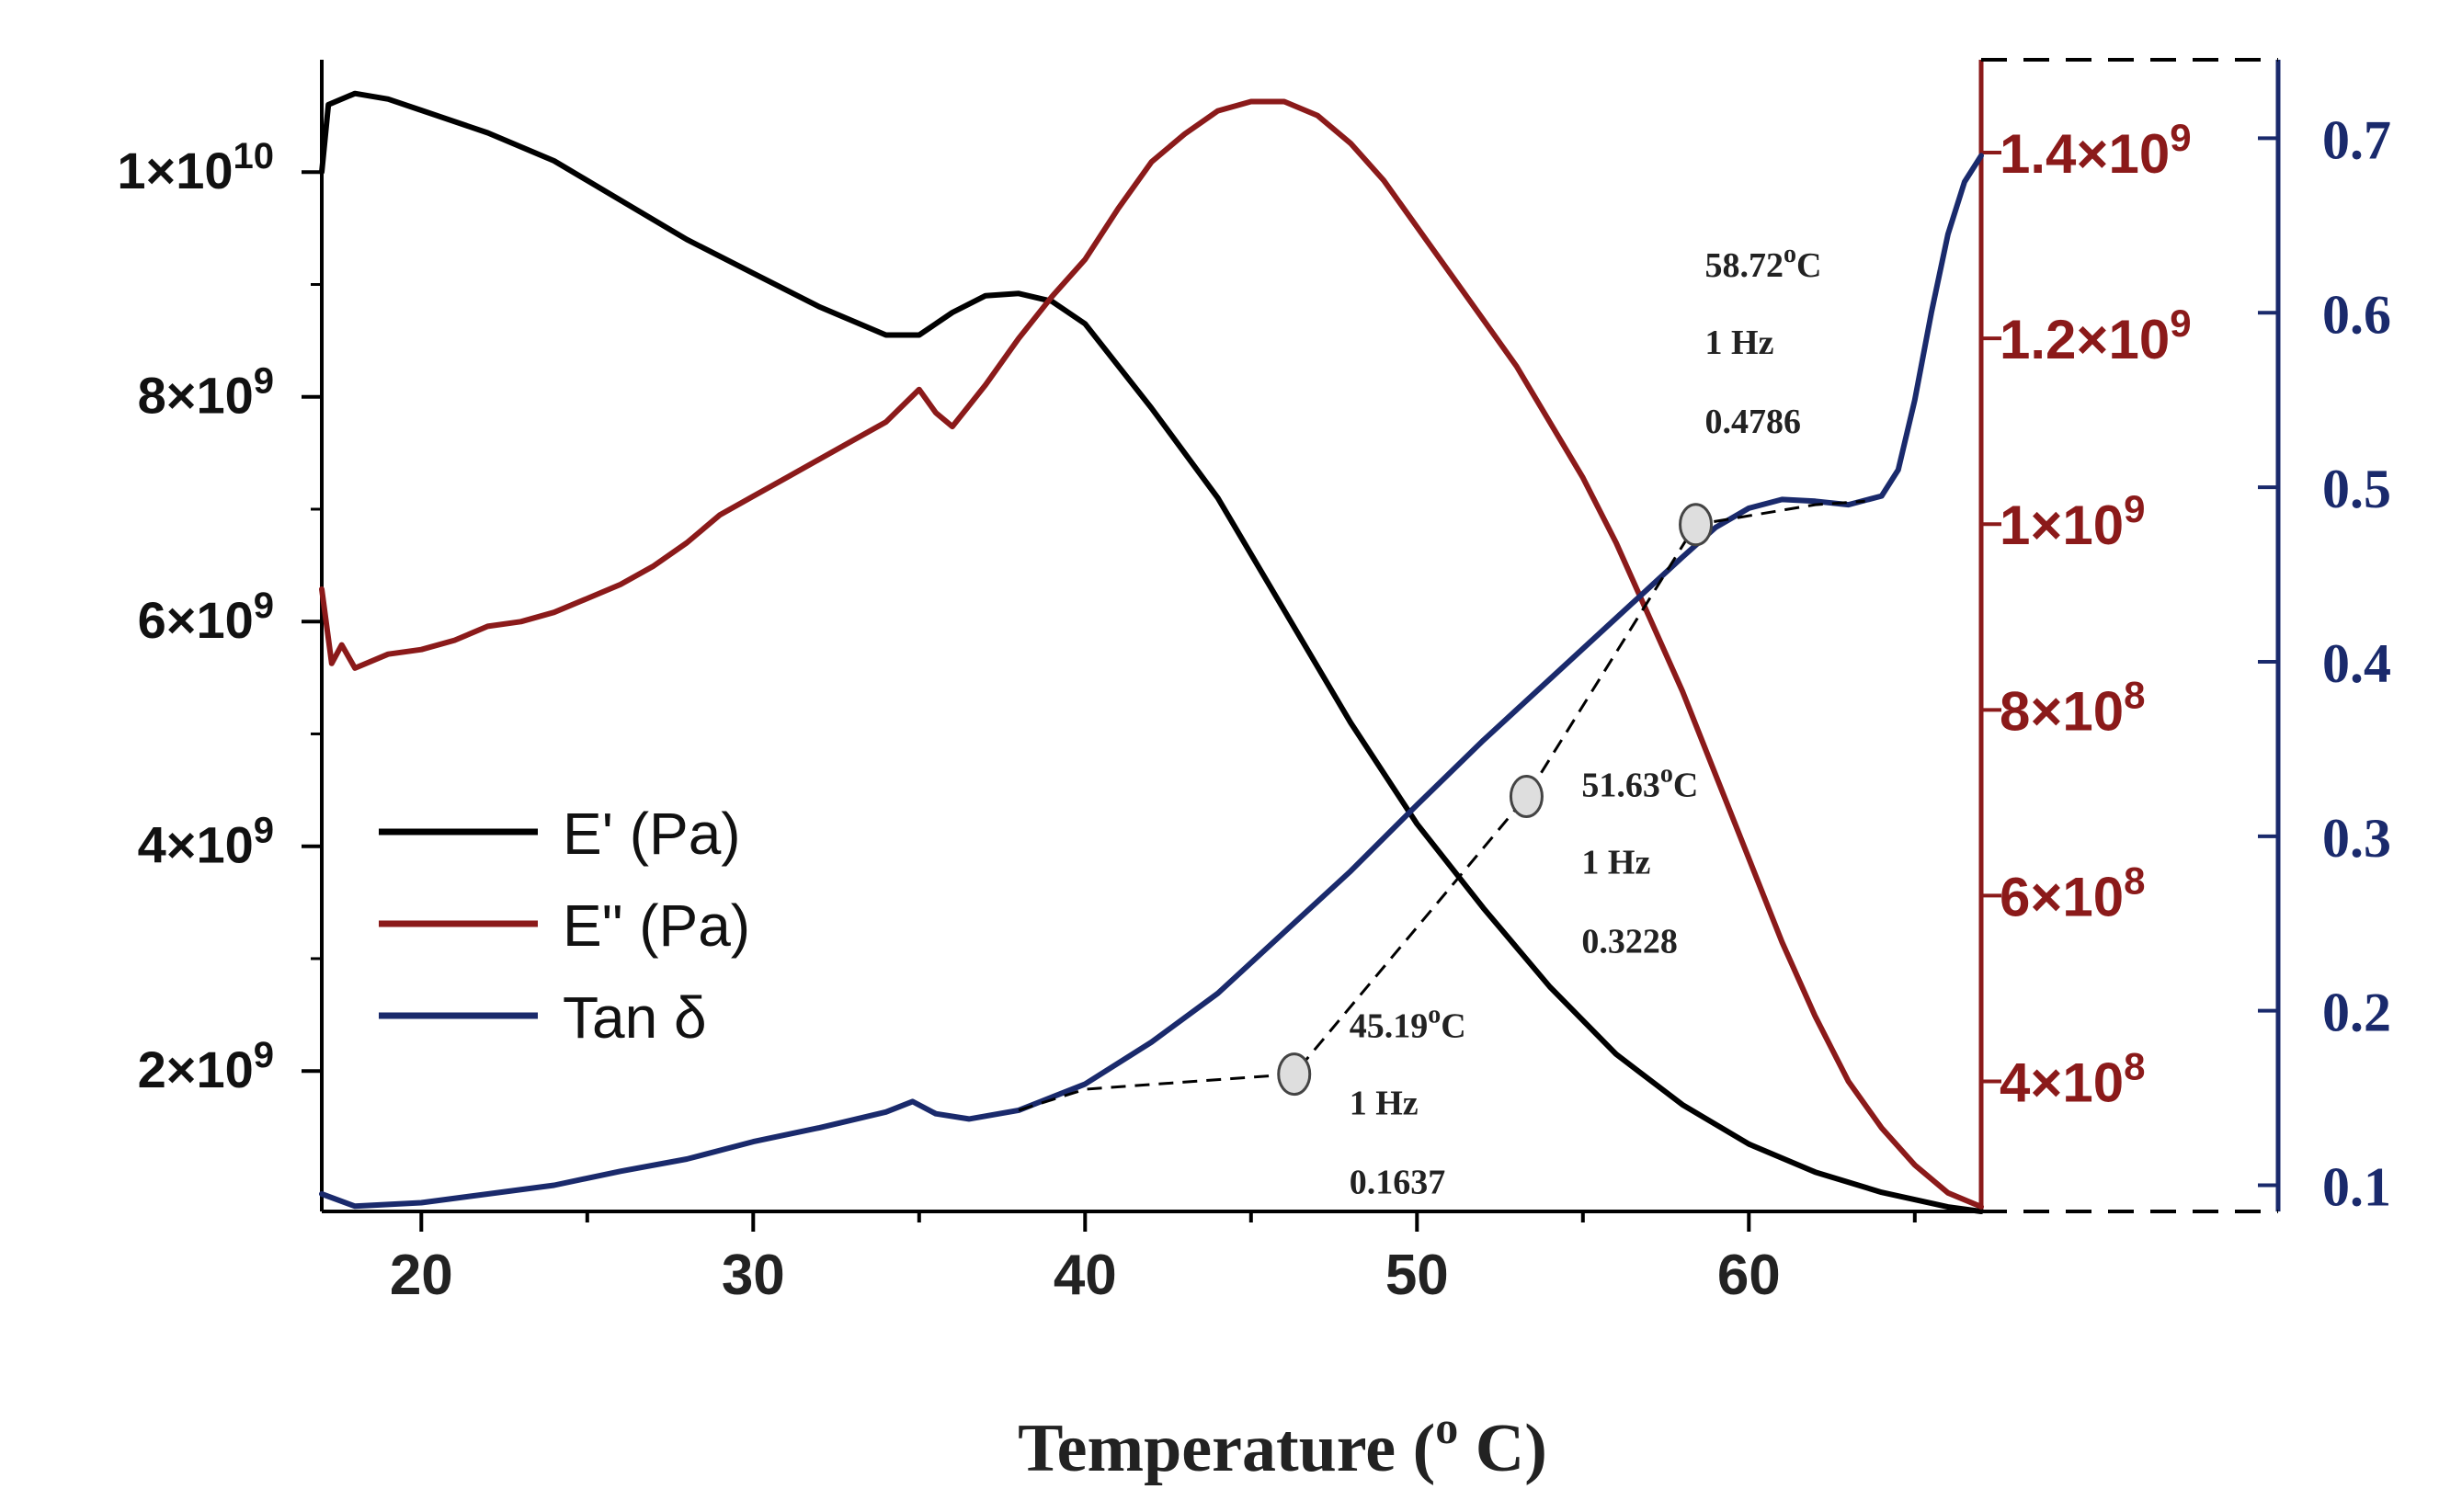 The image size is (2439, 1512). What do you see at coordinates (1441, 806) in the screenshot?
I see `fit-dashed-line` at bounding box center [1441, 806].